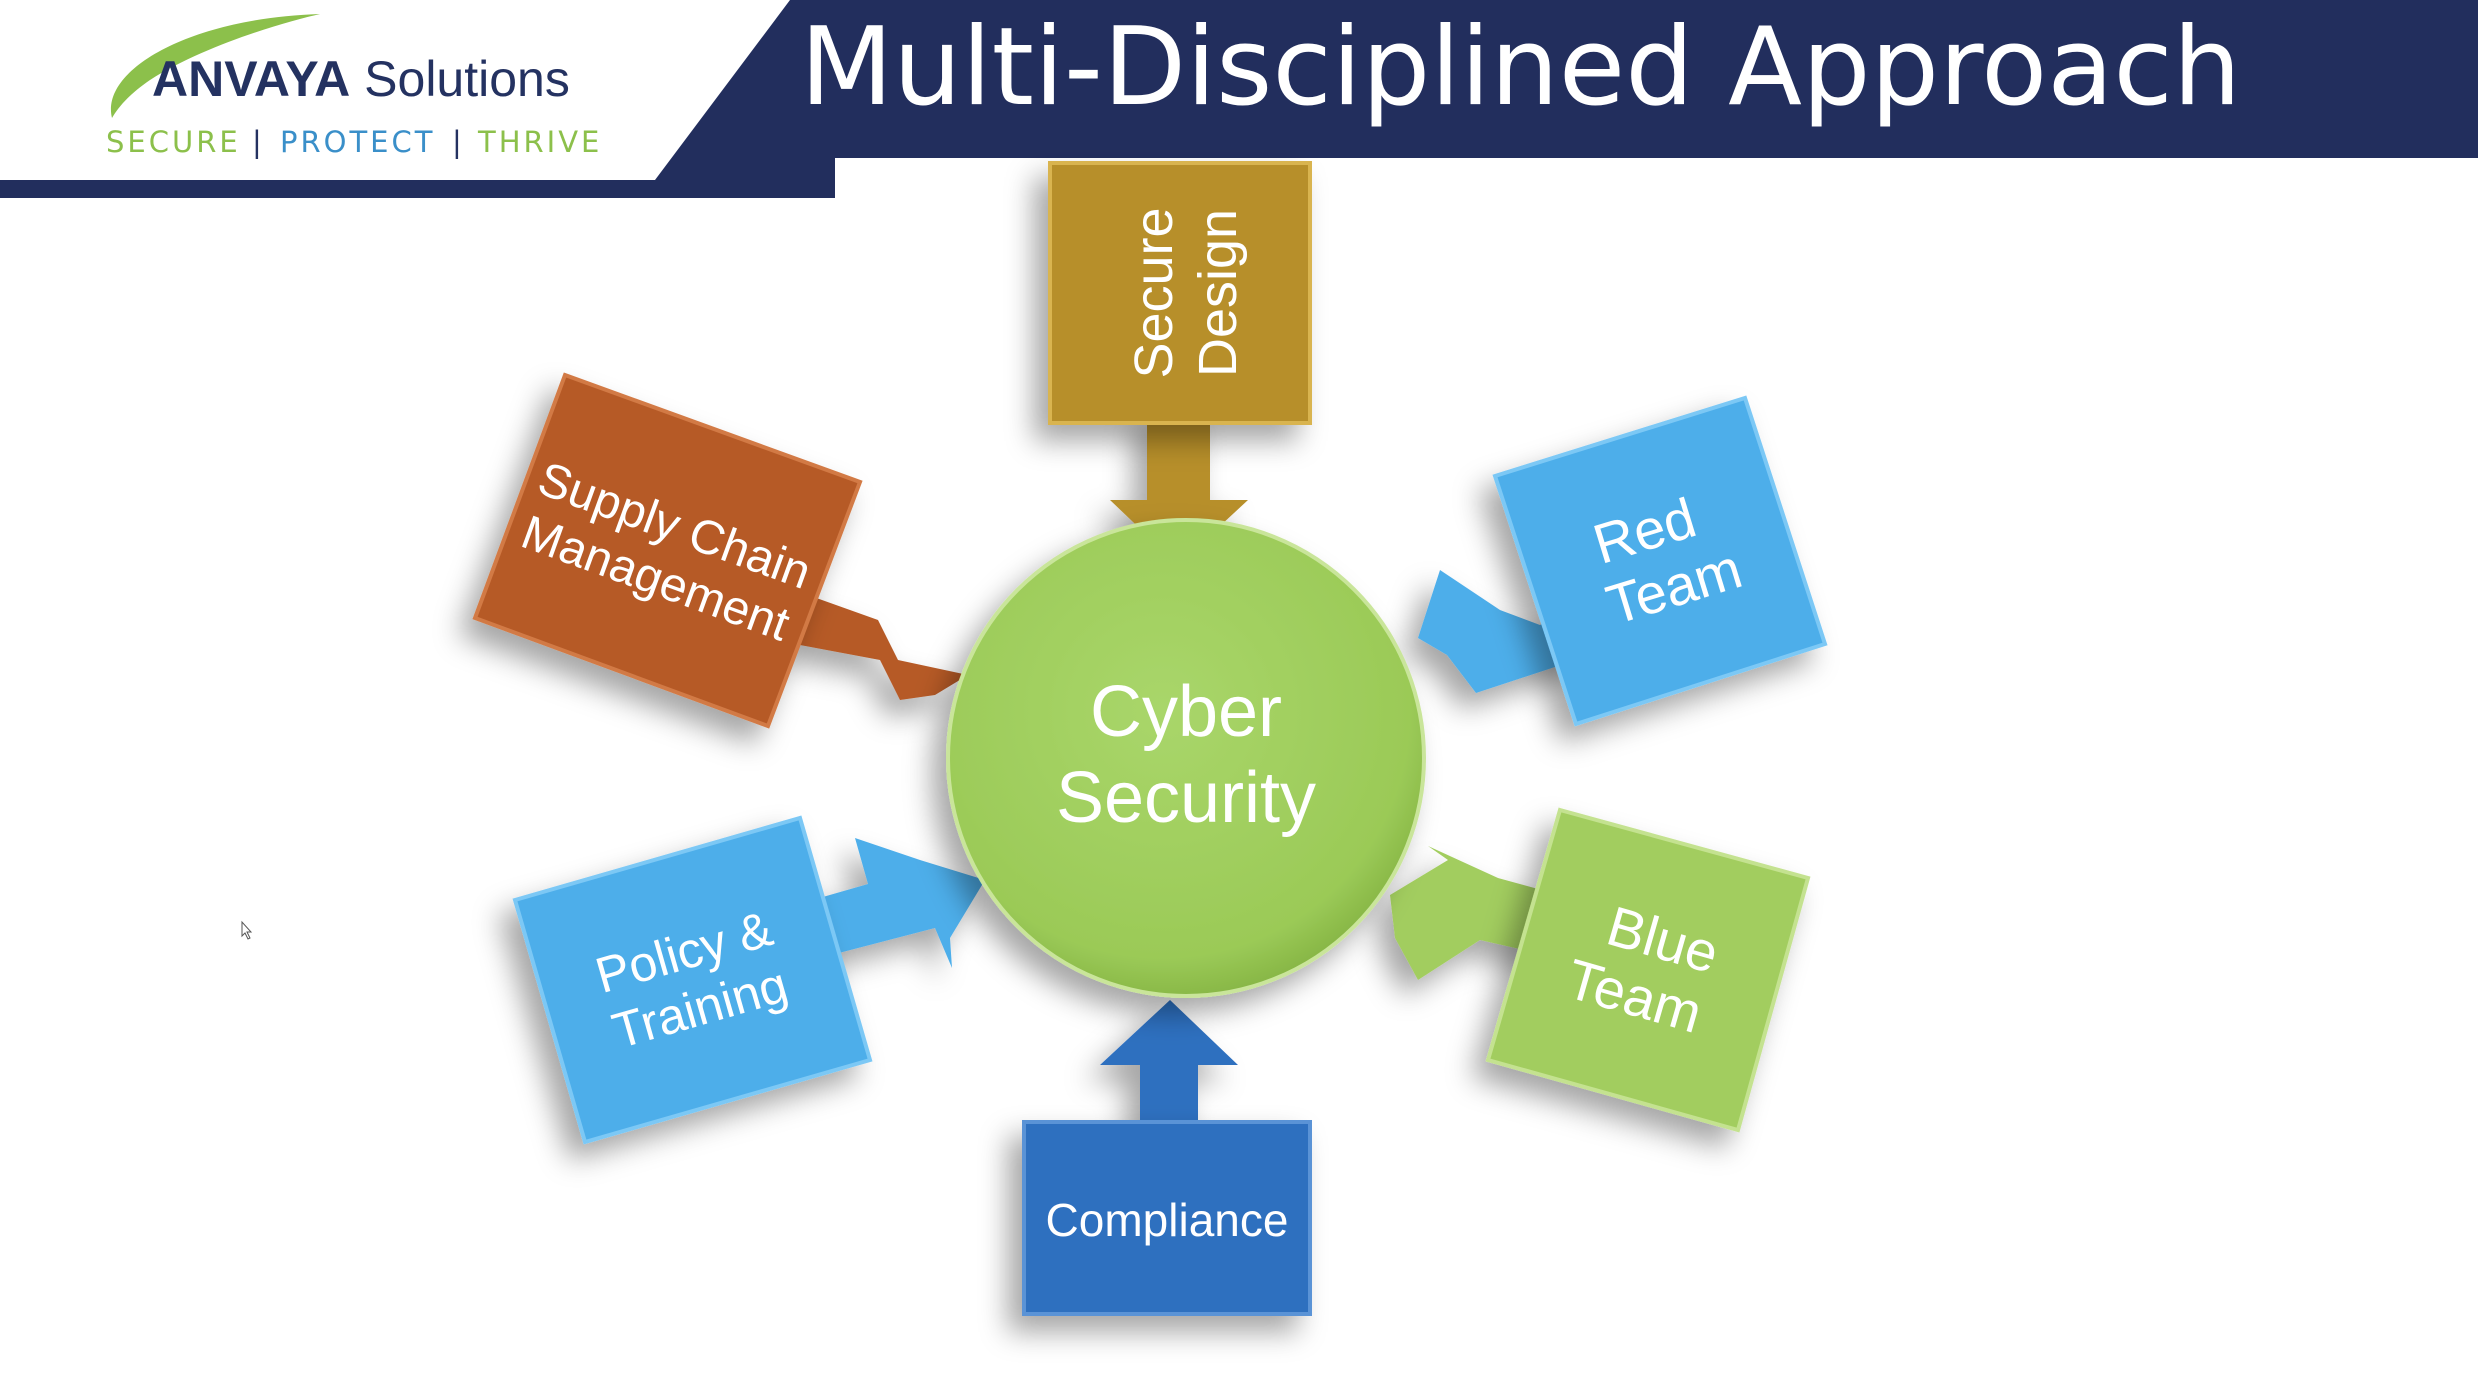 The height and width of the screenshot is (1388, 2478). What do you see at coordinates (1169, 1065) in the screenshot?
I see `arrow-compliance` at bounding box center [1169, 1065].